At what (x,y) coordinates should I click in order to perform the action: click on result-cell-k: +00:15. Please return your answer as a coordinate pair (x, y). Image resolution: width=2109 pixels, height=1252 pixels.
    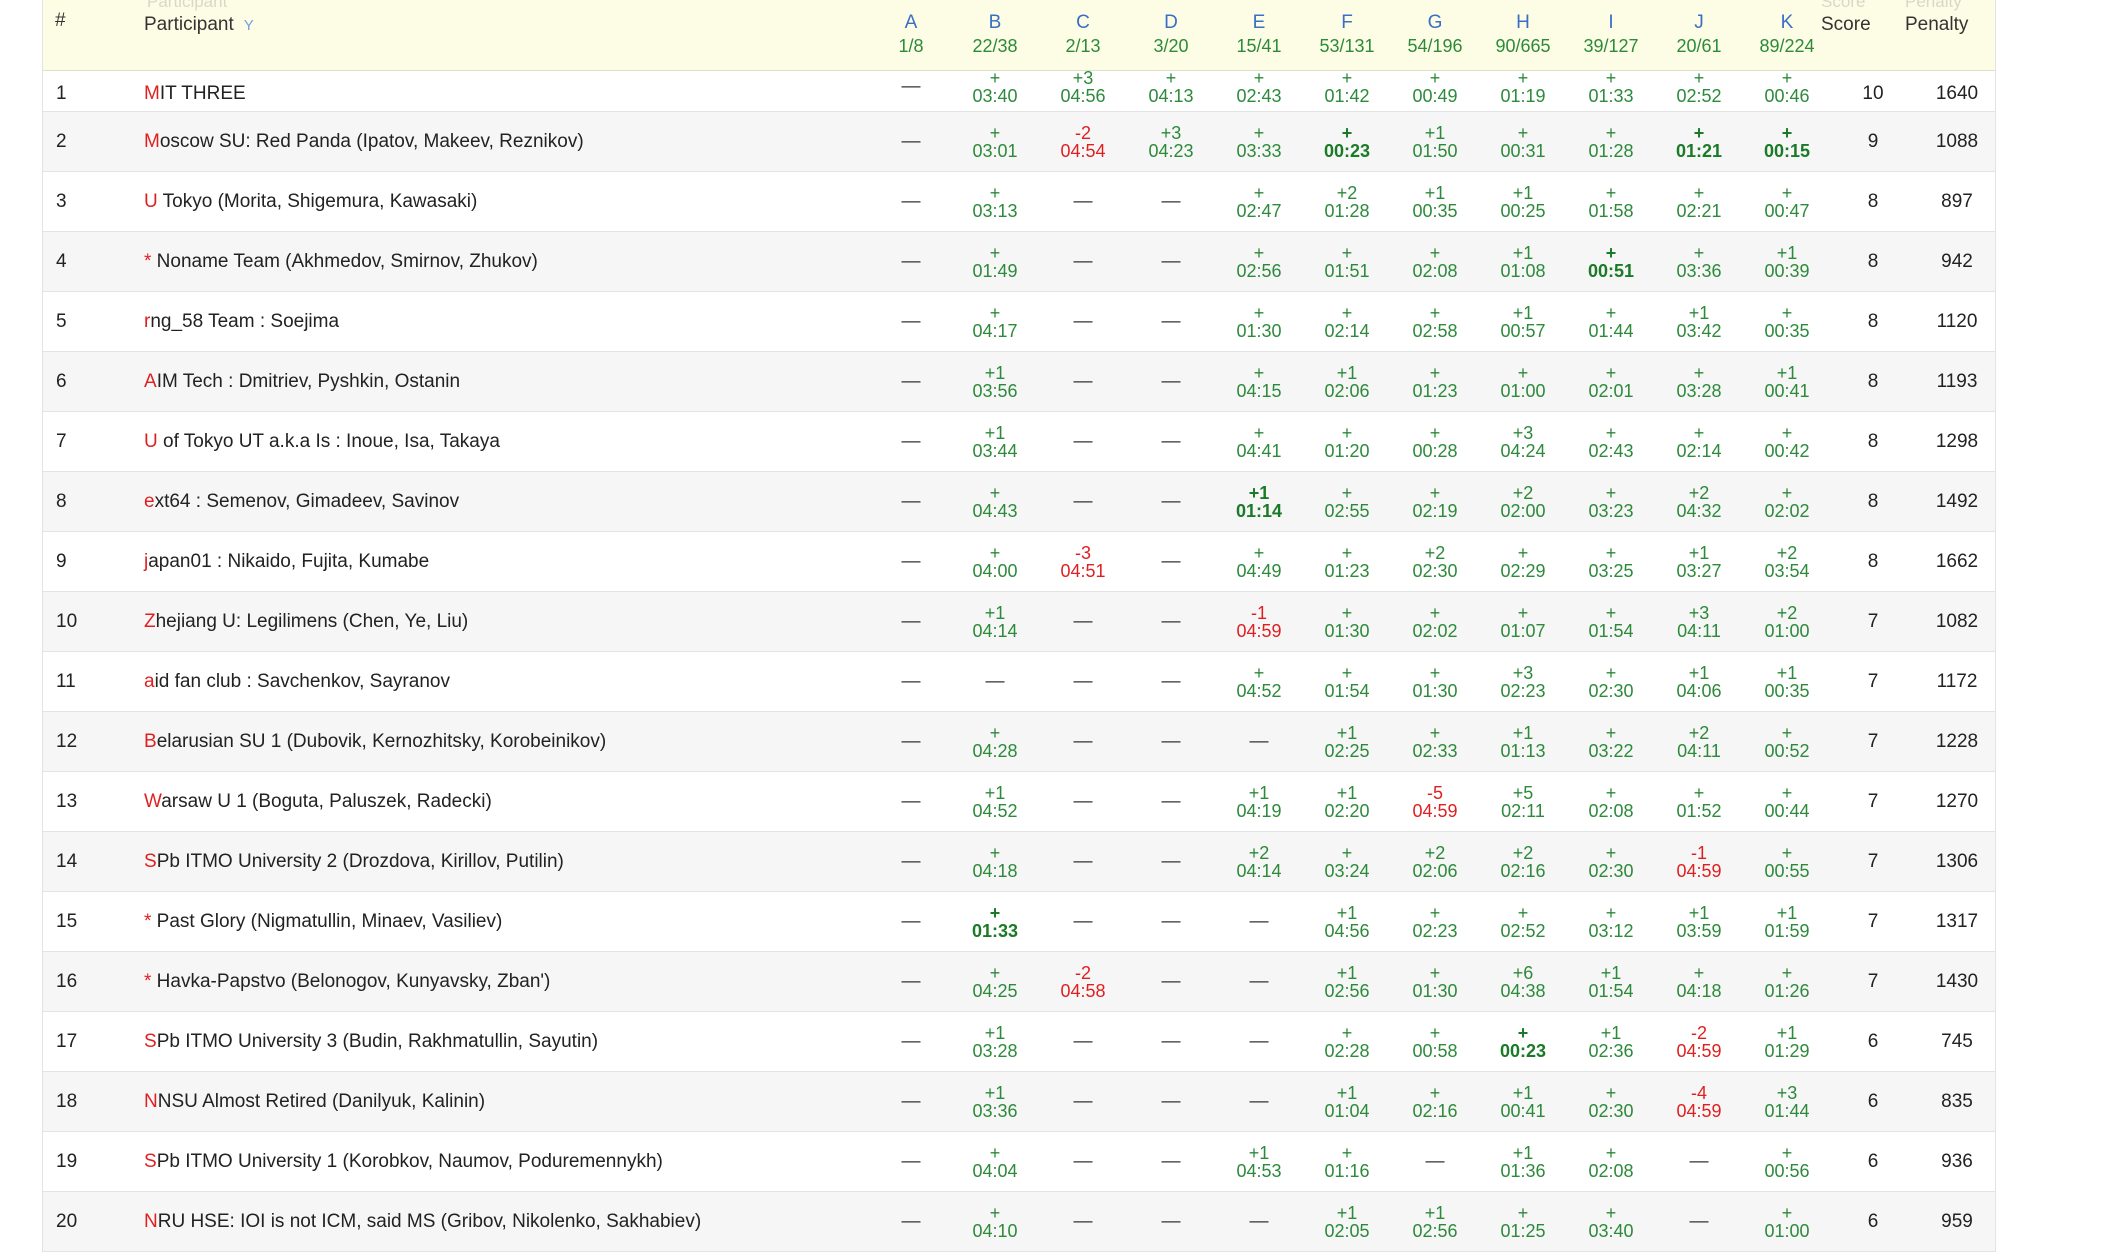
    Looking at the image, I should click on (1787, 142).